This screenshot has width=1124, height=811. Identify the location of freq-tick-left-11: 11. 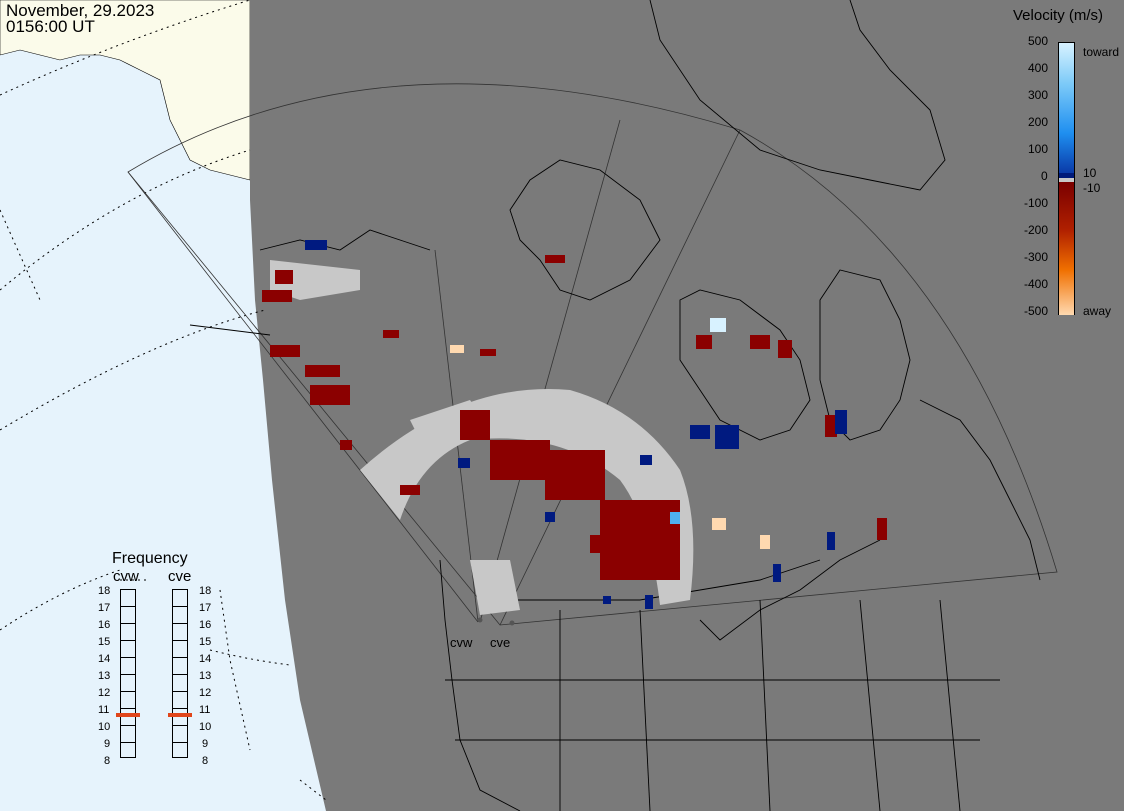
(104, 710).